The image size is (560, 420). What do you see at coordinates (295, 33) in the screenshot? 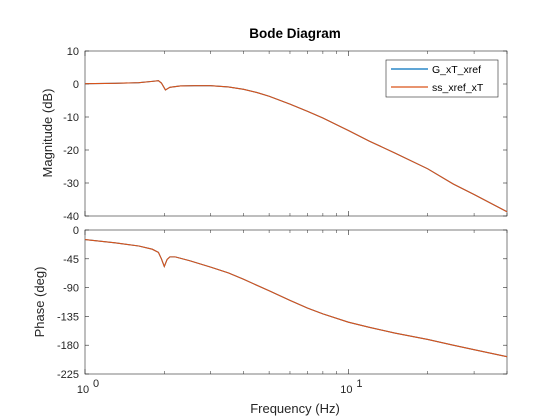
I see `chart-title: Bode Diagram` at bounding box center [295, 33].